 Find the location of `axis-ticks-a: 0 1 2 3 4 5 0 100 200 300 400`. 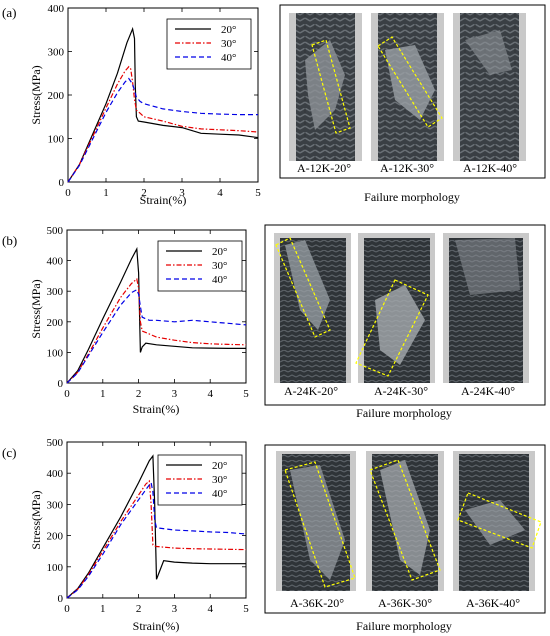

axis-ticks-a: 0 1 2 3 4 5 0 100 200 300 400 is located at coordinates (155, 101).